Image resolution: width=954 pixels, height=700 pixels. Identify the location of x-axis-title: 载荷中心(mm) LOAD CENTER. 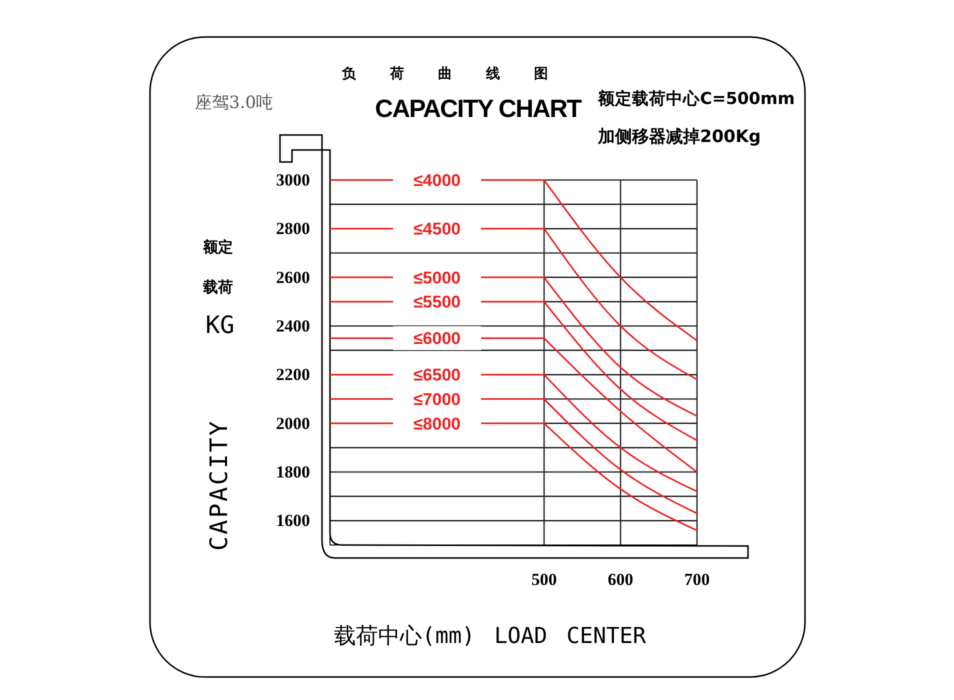
(490, 636).